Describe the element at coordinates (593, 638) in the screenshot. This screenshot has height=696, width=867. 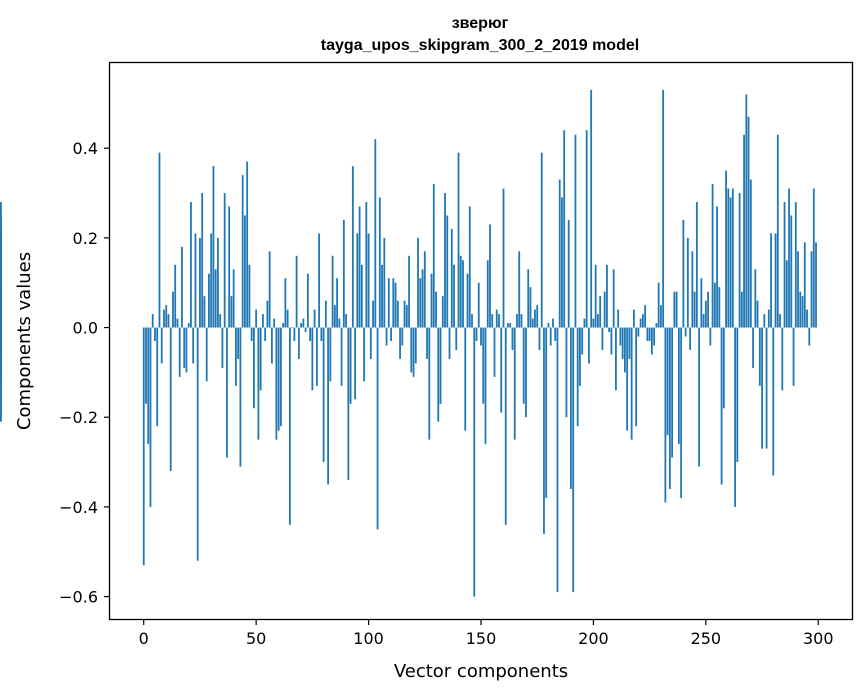
I see `x-tick-label: 200` at that location.